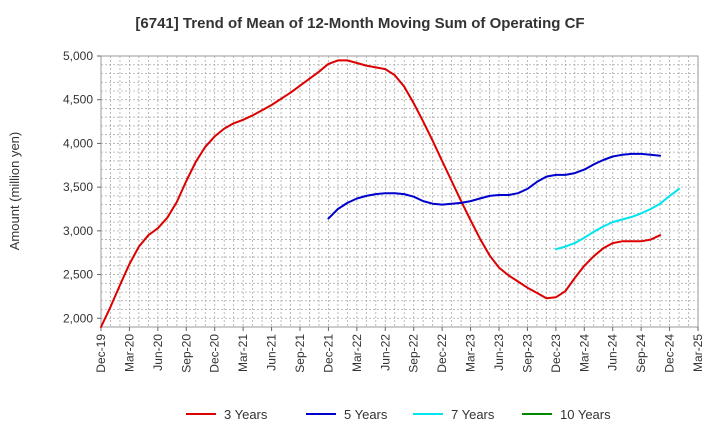 The width and height of the screenshot is (720, 440). Describe the element at coordinates (215, 353) in the screenshot. I see `x-tick-label: Dec-20` at that location.